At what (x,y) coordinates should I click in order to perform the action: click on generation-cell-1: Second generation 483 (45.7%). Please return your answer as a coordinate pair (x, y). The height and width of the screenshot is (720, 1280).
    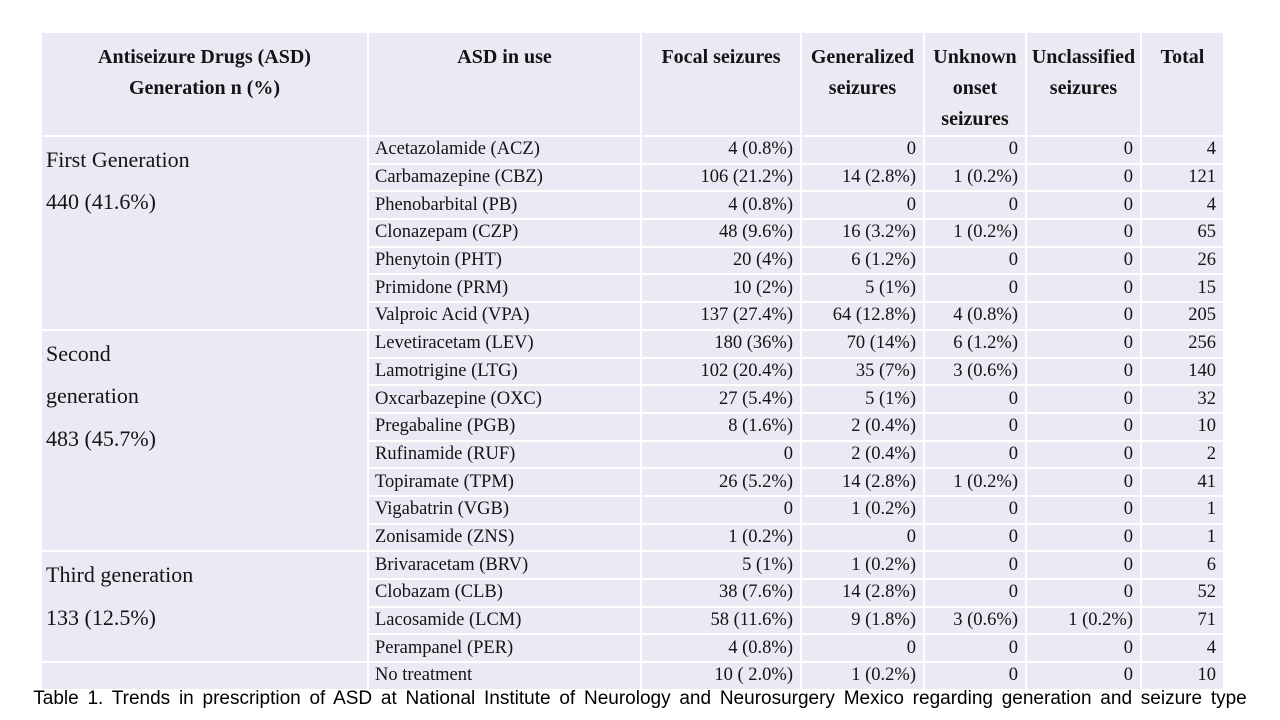
    Looking at the image, I should click on (204, 440).